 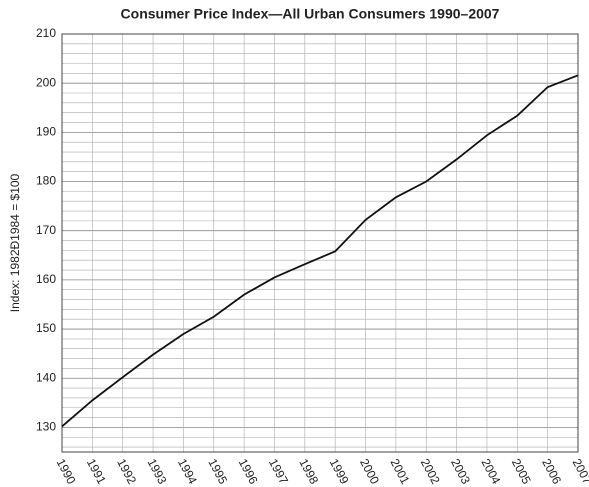 What do you see at coordinates (46, 427) in the screenshot?
I see `y-tick-label: 130` at bounding box center [46, 427].